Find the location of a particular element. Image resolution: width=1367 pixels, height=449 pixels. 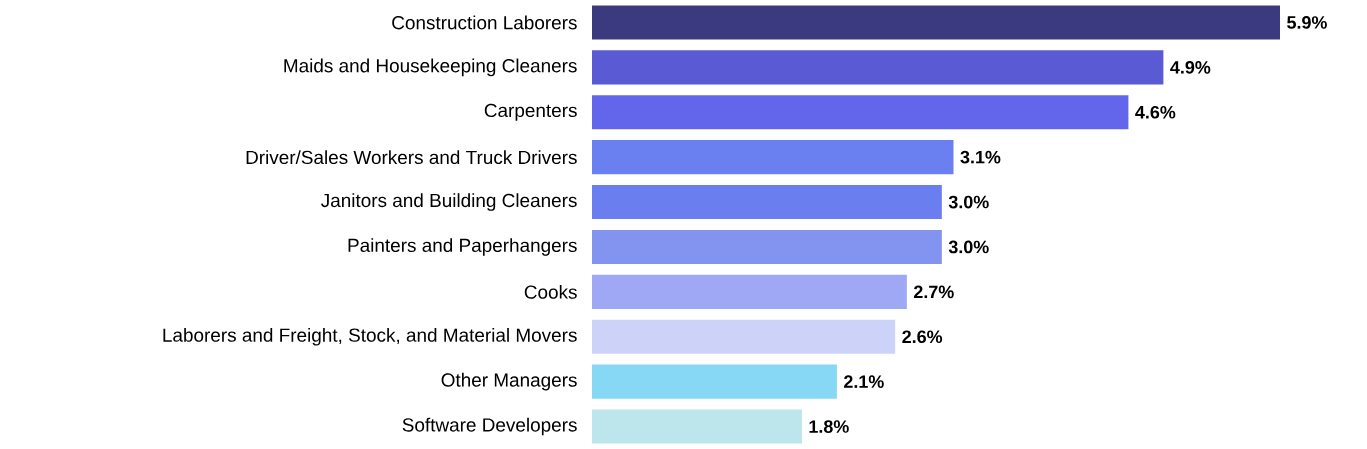

y-tick-label: Cooks is located at coordinates (550, 291).